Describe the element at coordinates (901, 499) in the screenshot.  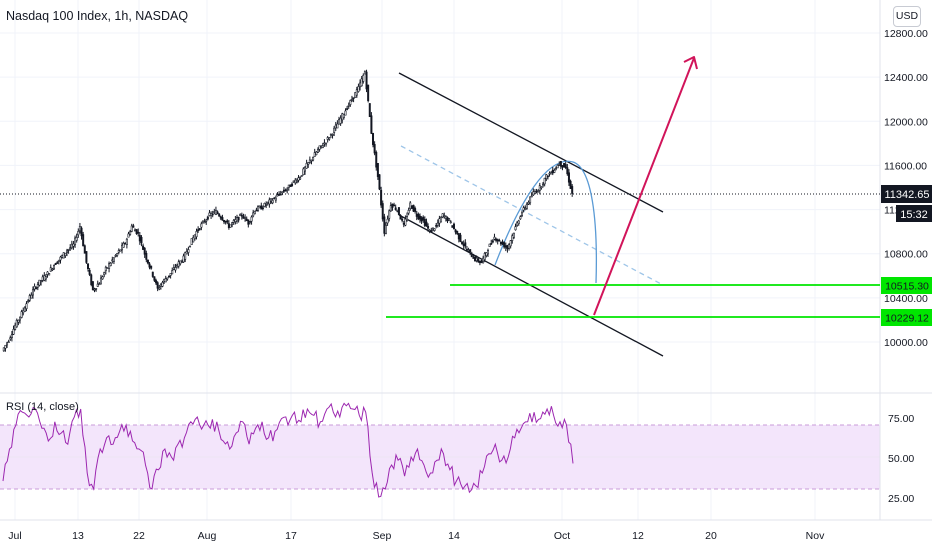
I see `rsi-tick-label: 25.00` at that location.